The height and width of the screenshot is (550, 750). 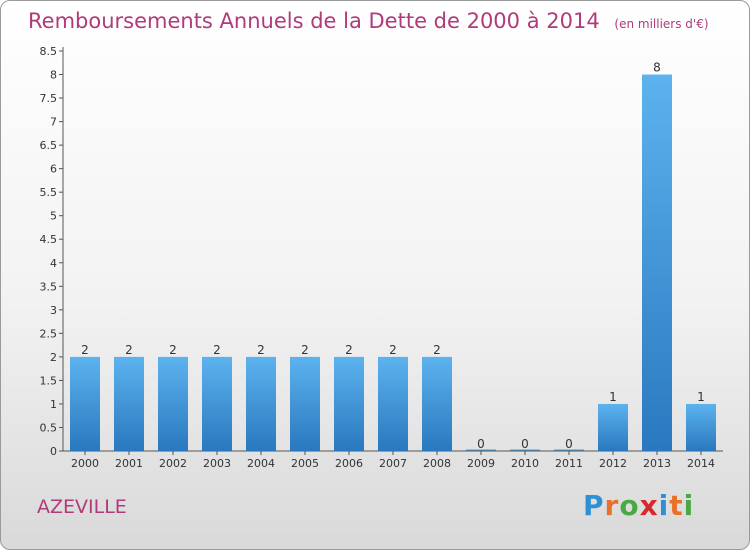 I want to click on y-tick-label: 5.5, so click(x=49, y=192).